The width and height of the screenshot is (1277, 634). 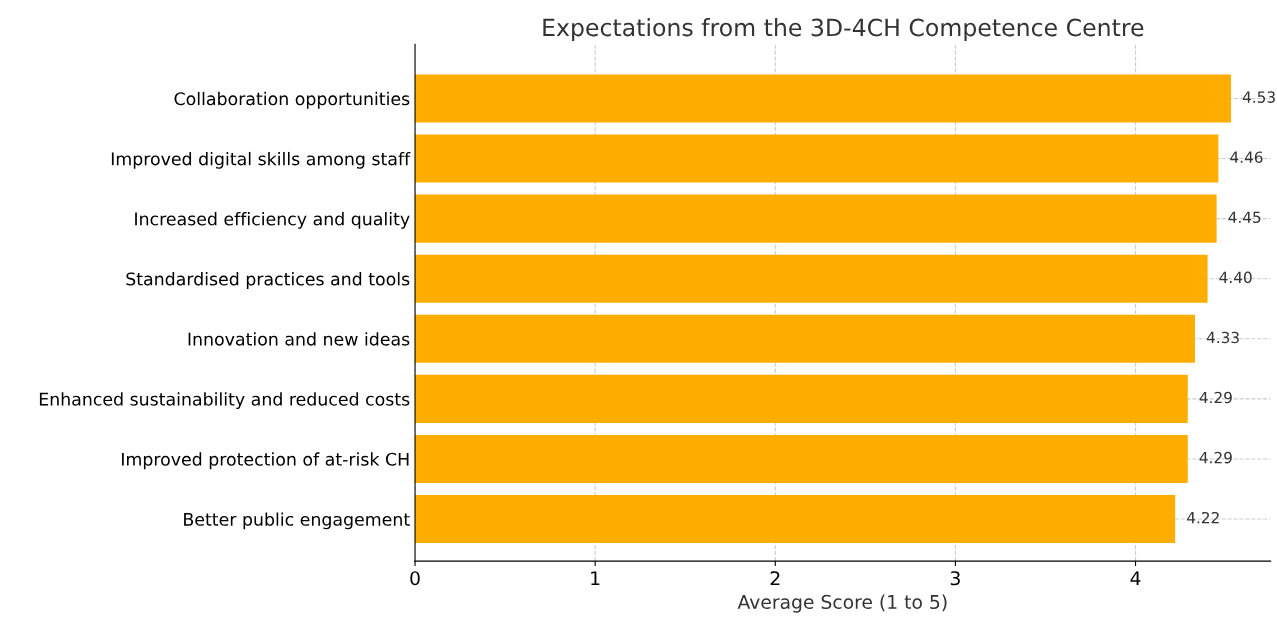 I want to click on data-label: 4.45, so click(x=1244, y=217).